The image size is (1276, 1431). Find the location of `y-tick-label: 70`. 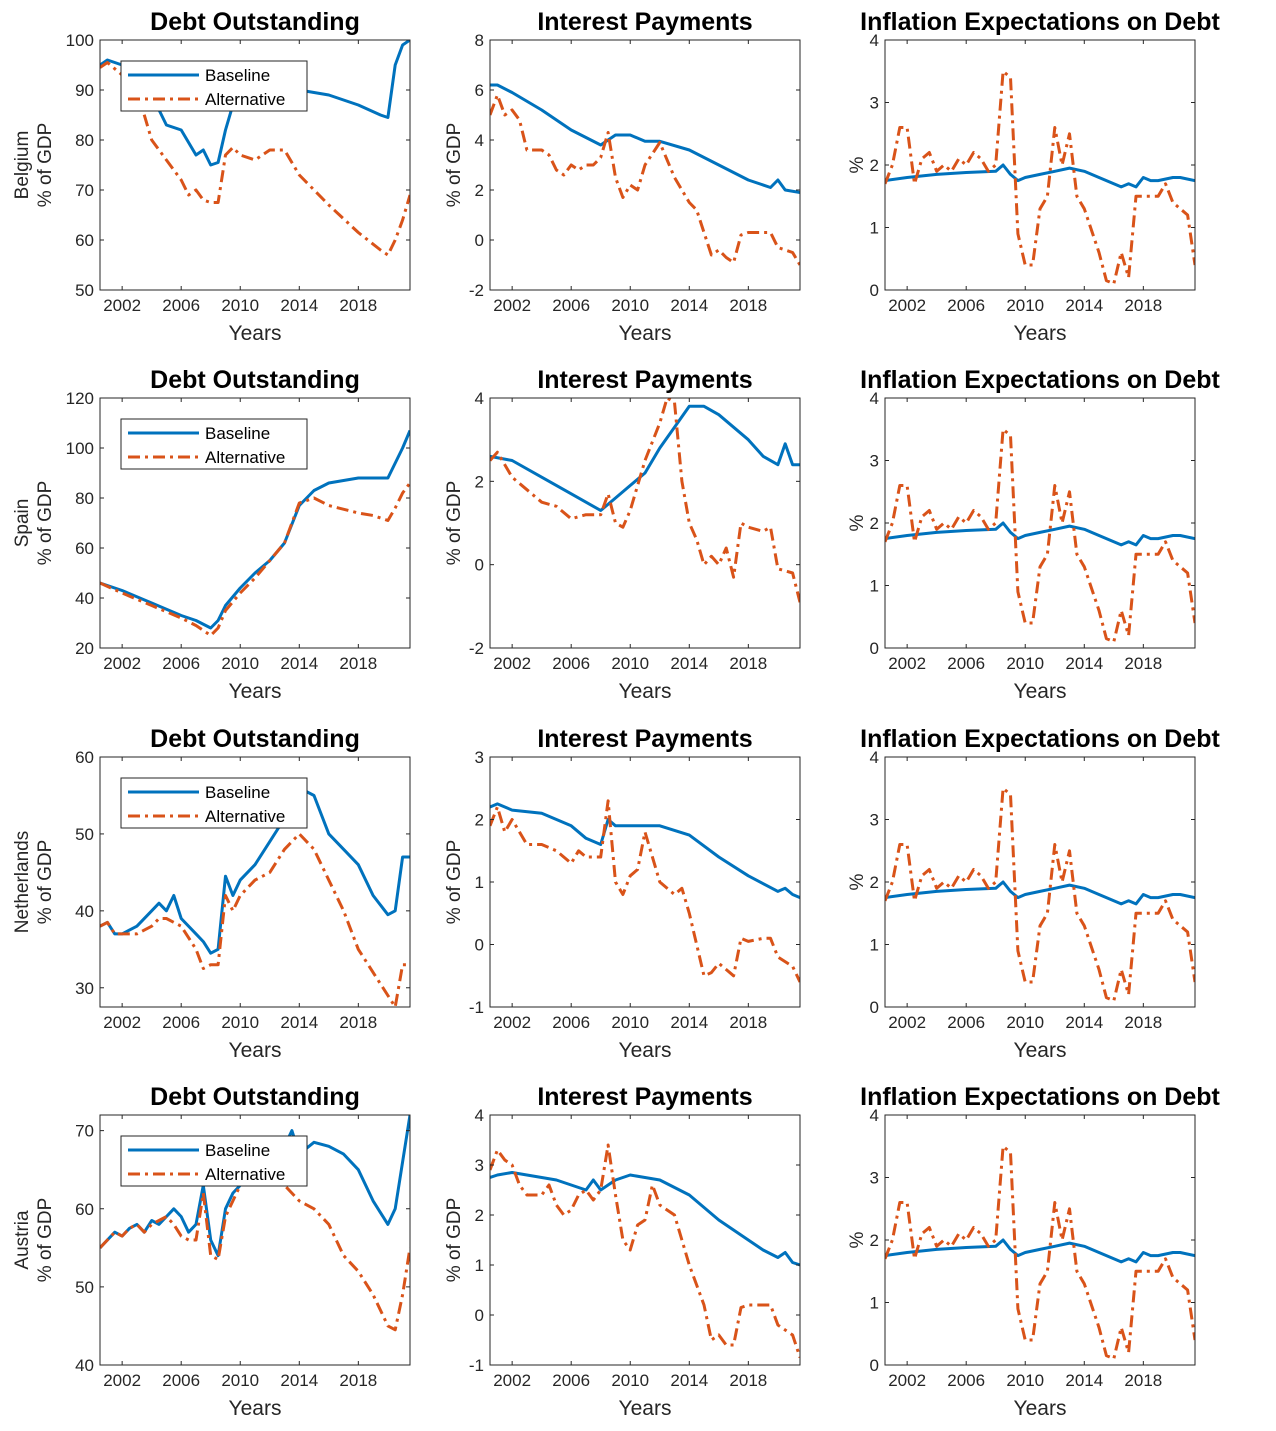

y-tick-label: 70 is located at coordinates (84, 190).